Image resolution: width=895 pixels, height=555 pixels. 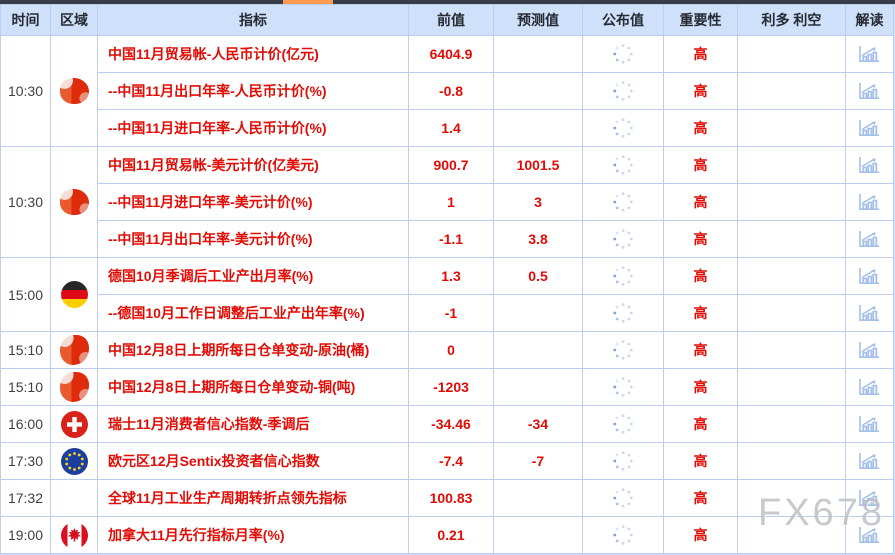 I want to click on eu-flag-icon, so click(x=74, y=461).